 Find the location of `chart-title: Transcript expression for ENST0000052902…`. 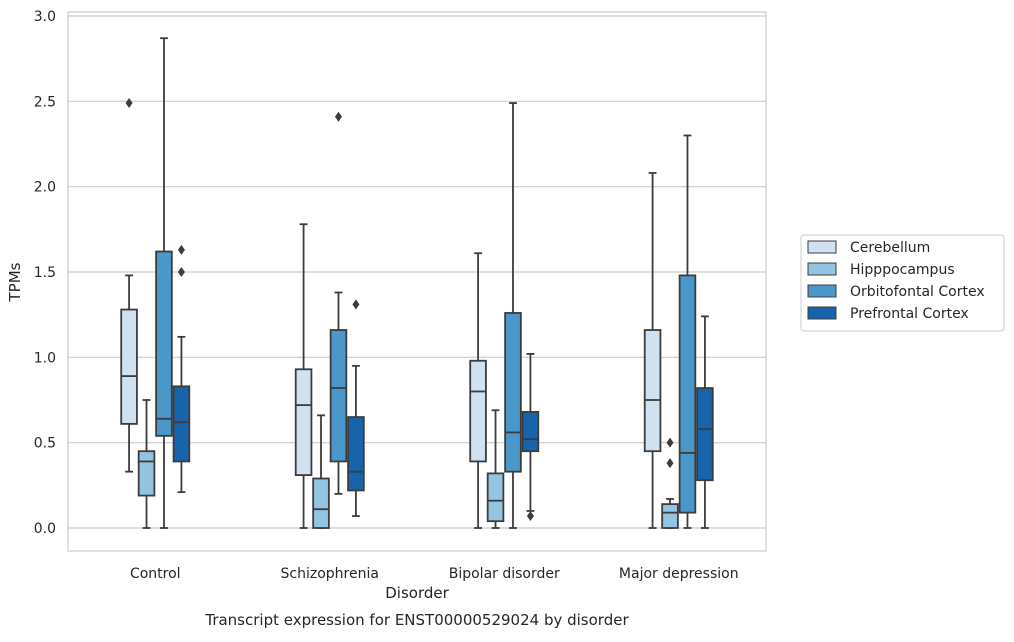

chart-title: Transcript expression for ENST0000052902… is located at coordinates (416, 620).